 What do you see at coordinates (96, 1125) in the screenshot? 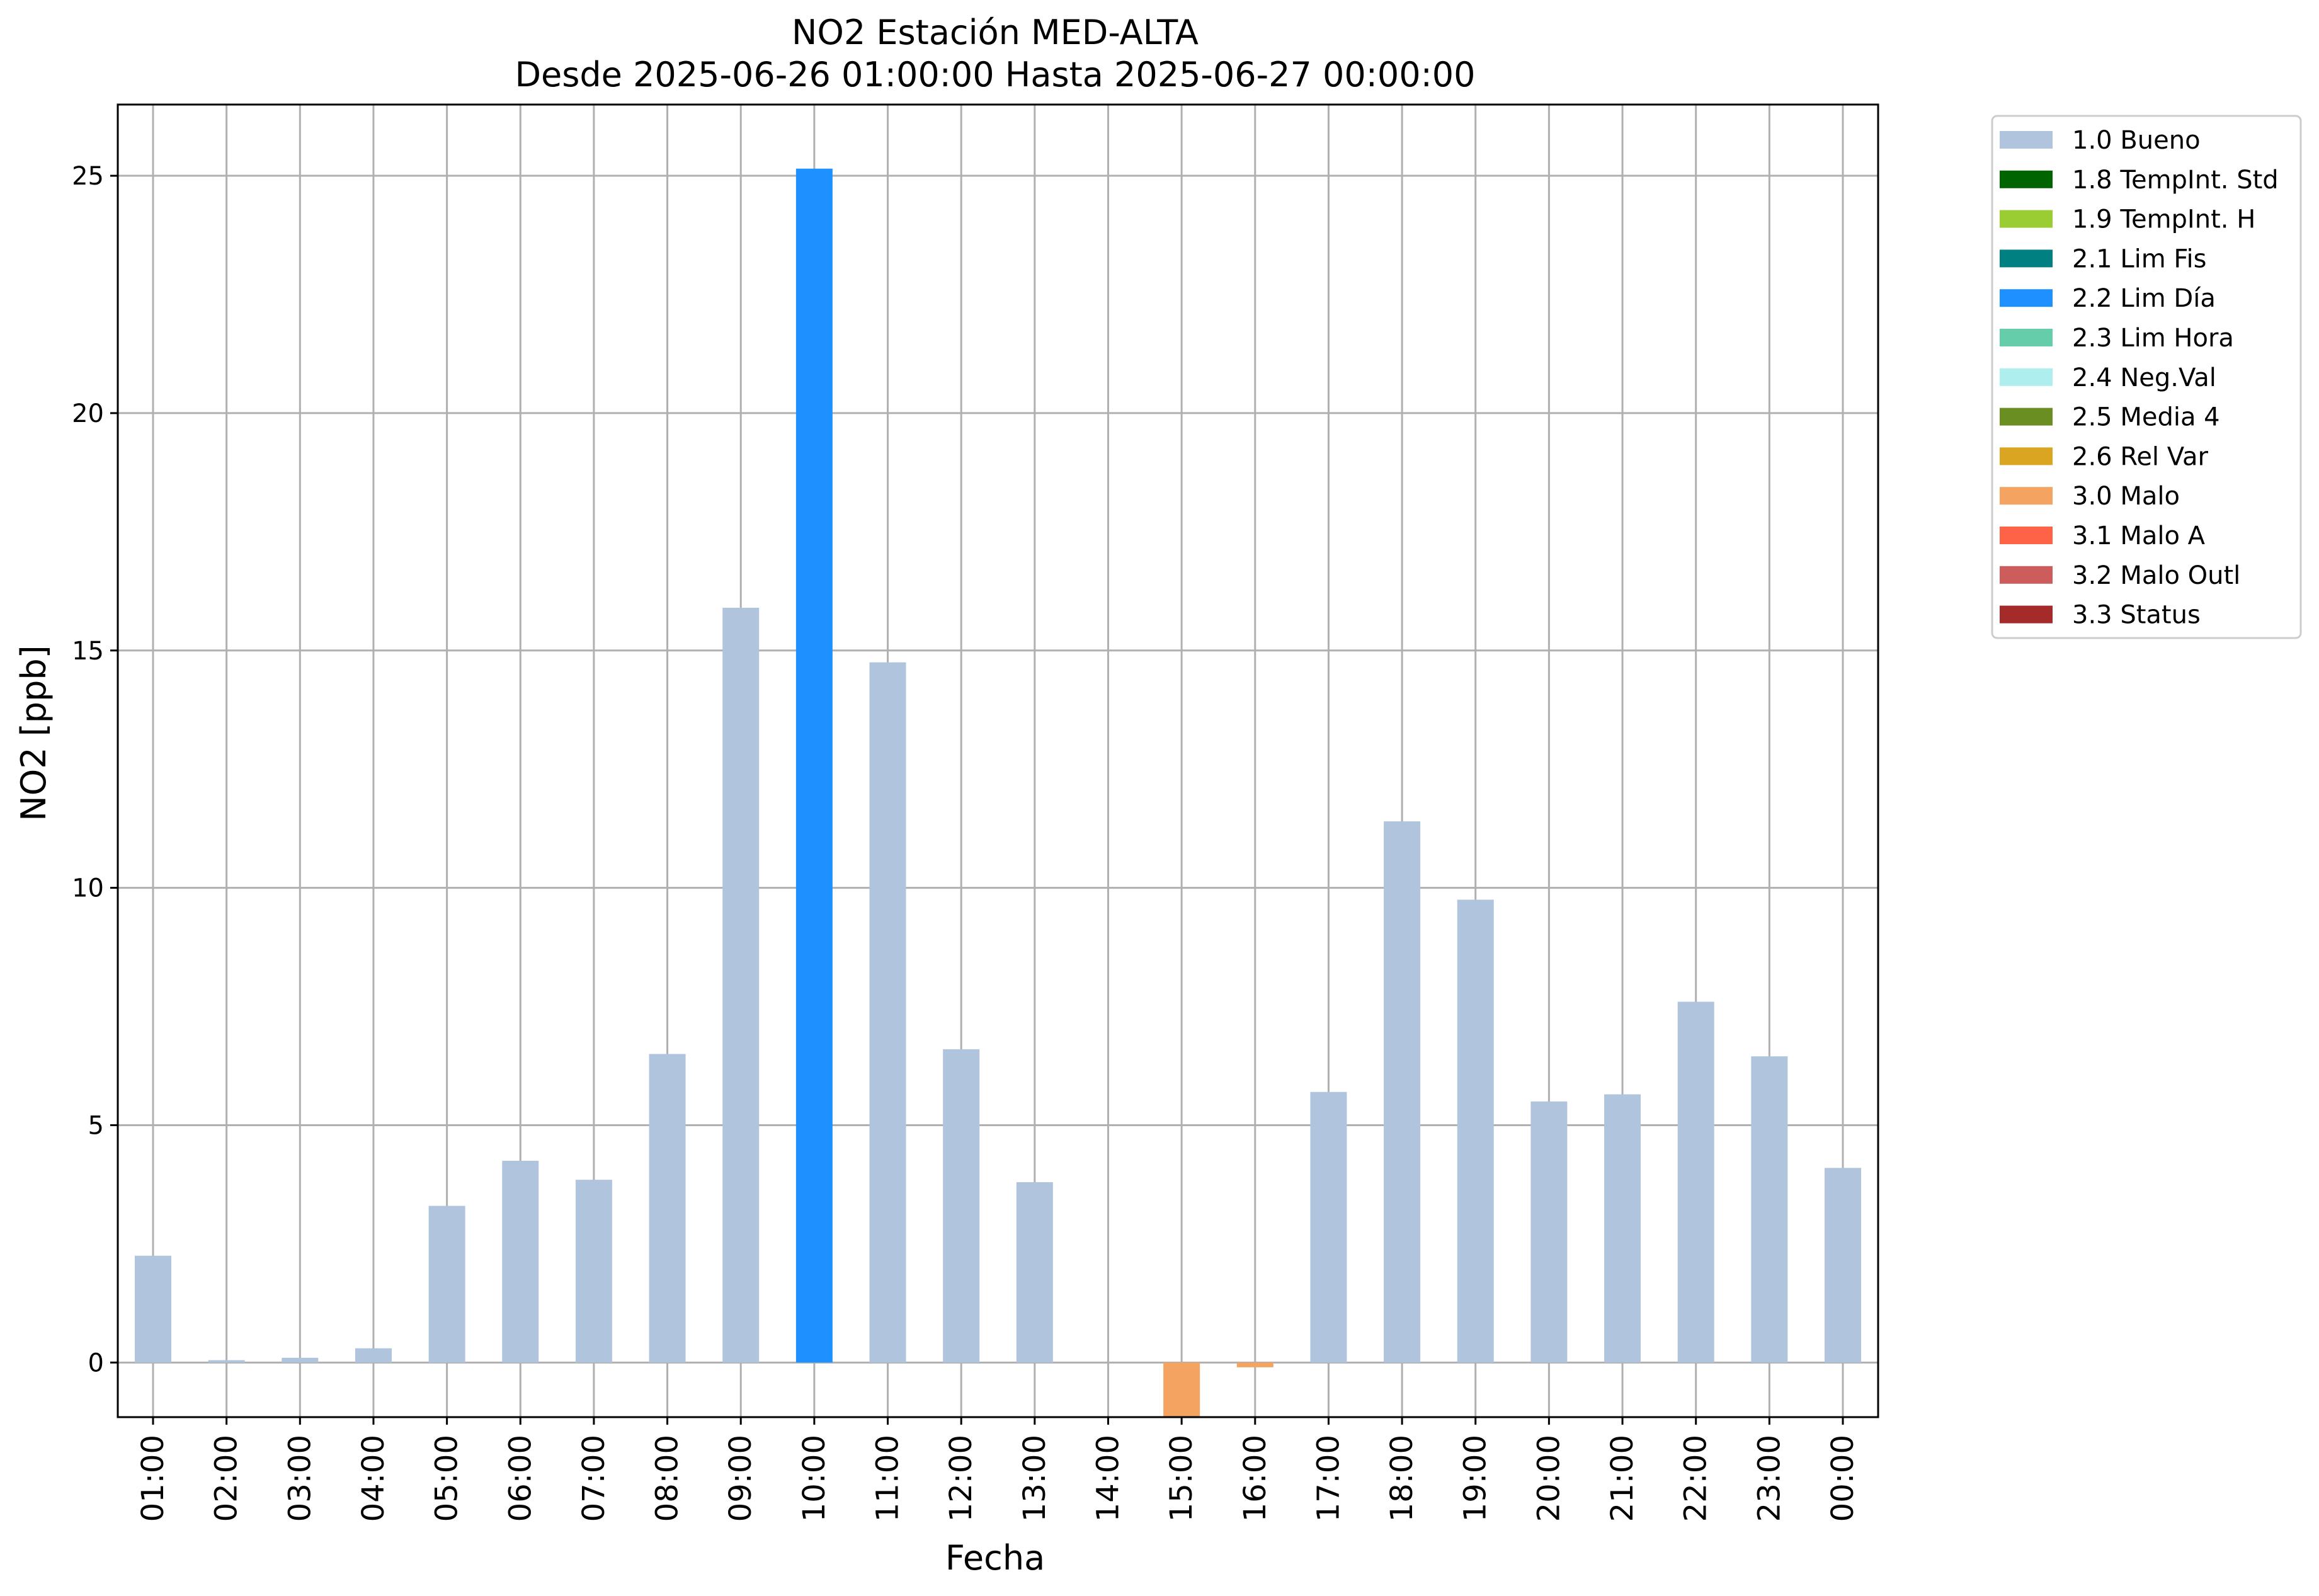
I see `y-tick-label: 5` at bounding box center [96, 1125].